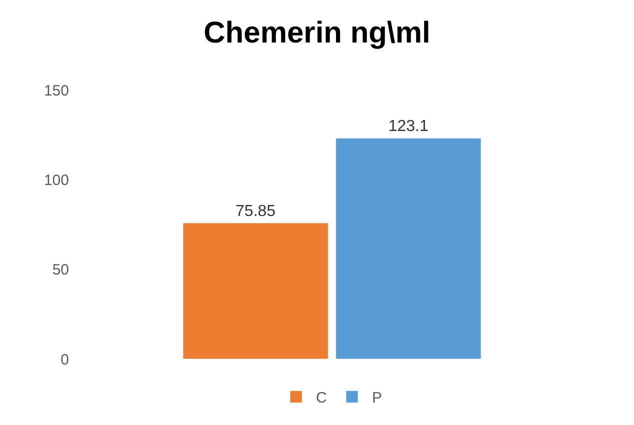 This screenshot has width=634, height=425. What do you see at coordinates (56, 180) in the screenshot?
I see `y-tick-label: 100` at bounding box center [56, 180].